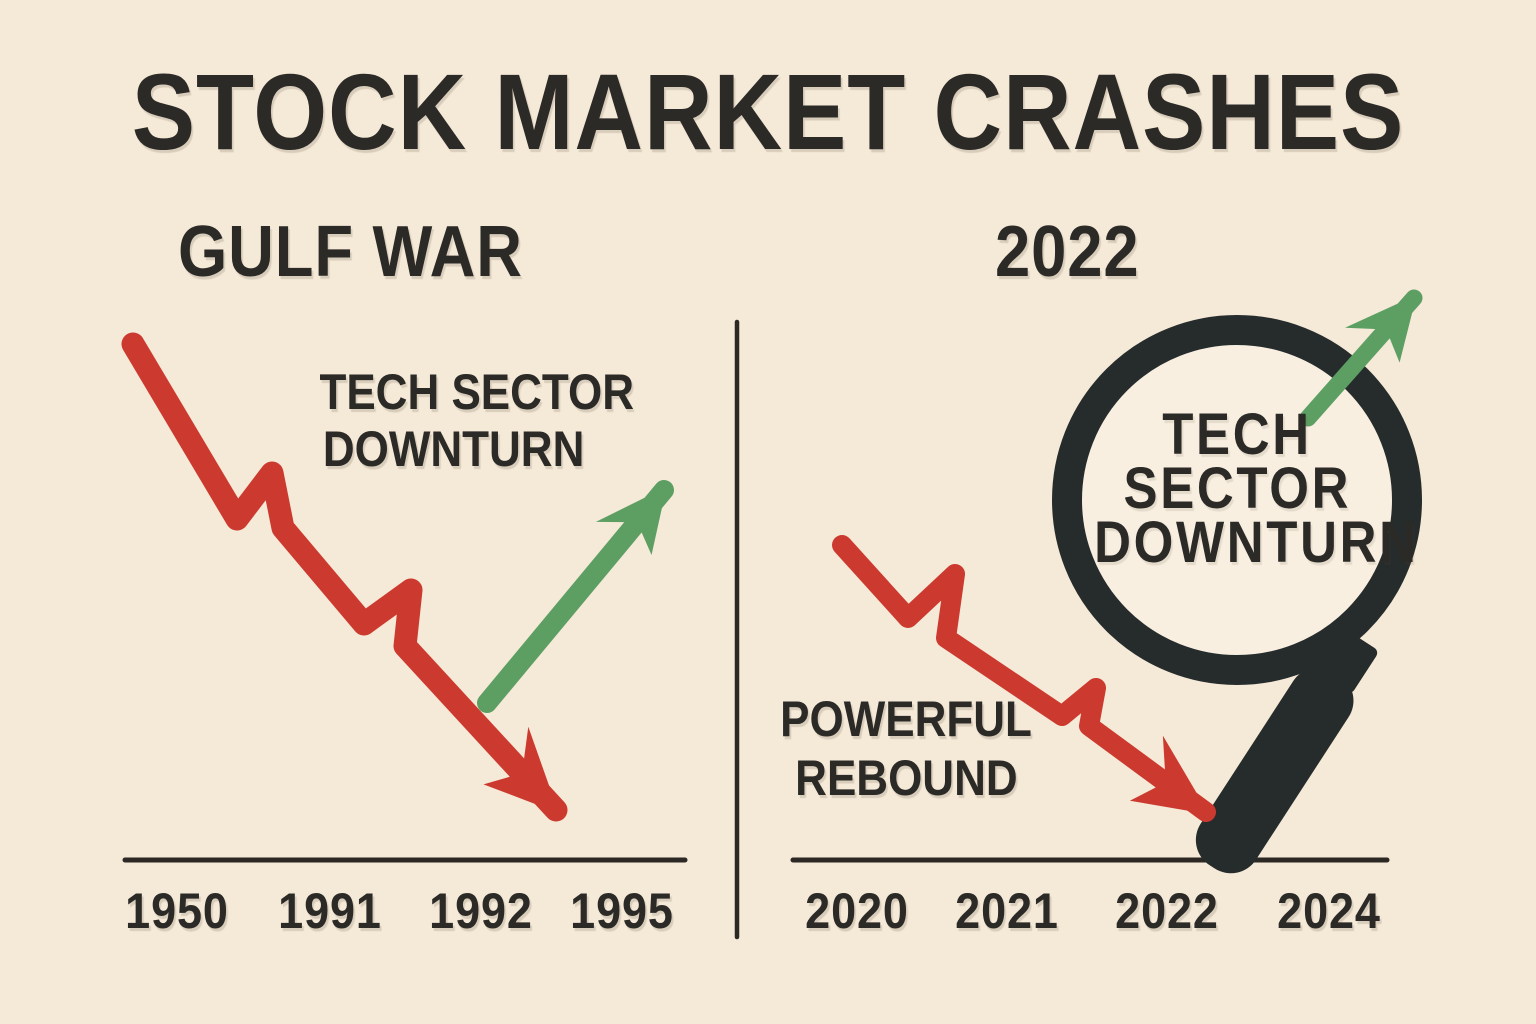 The width and height of the screenshot is (1536, 1024). I want to click on year-label: 2020, so click(857, 911).